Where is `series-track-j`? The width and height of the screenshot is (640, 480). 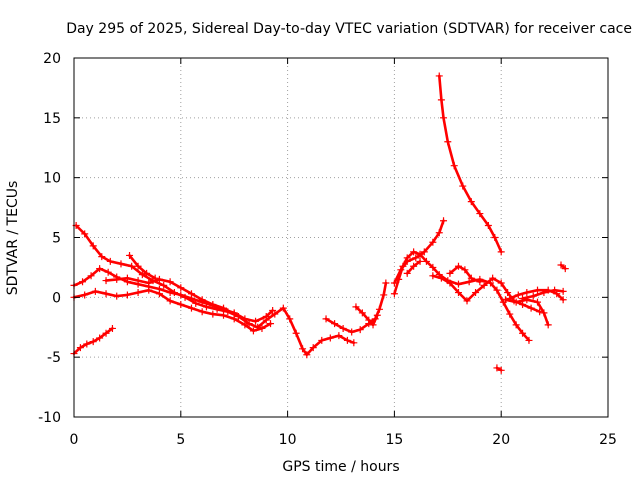
series-track-j is located at coordinates (419, 252).